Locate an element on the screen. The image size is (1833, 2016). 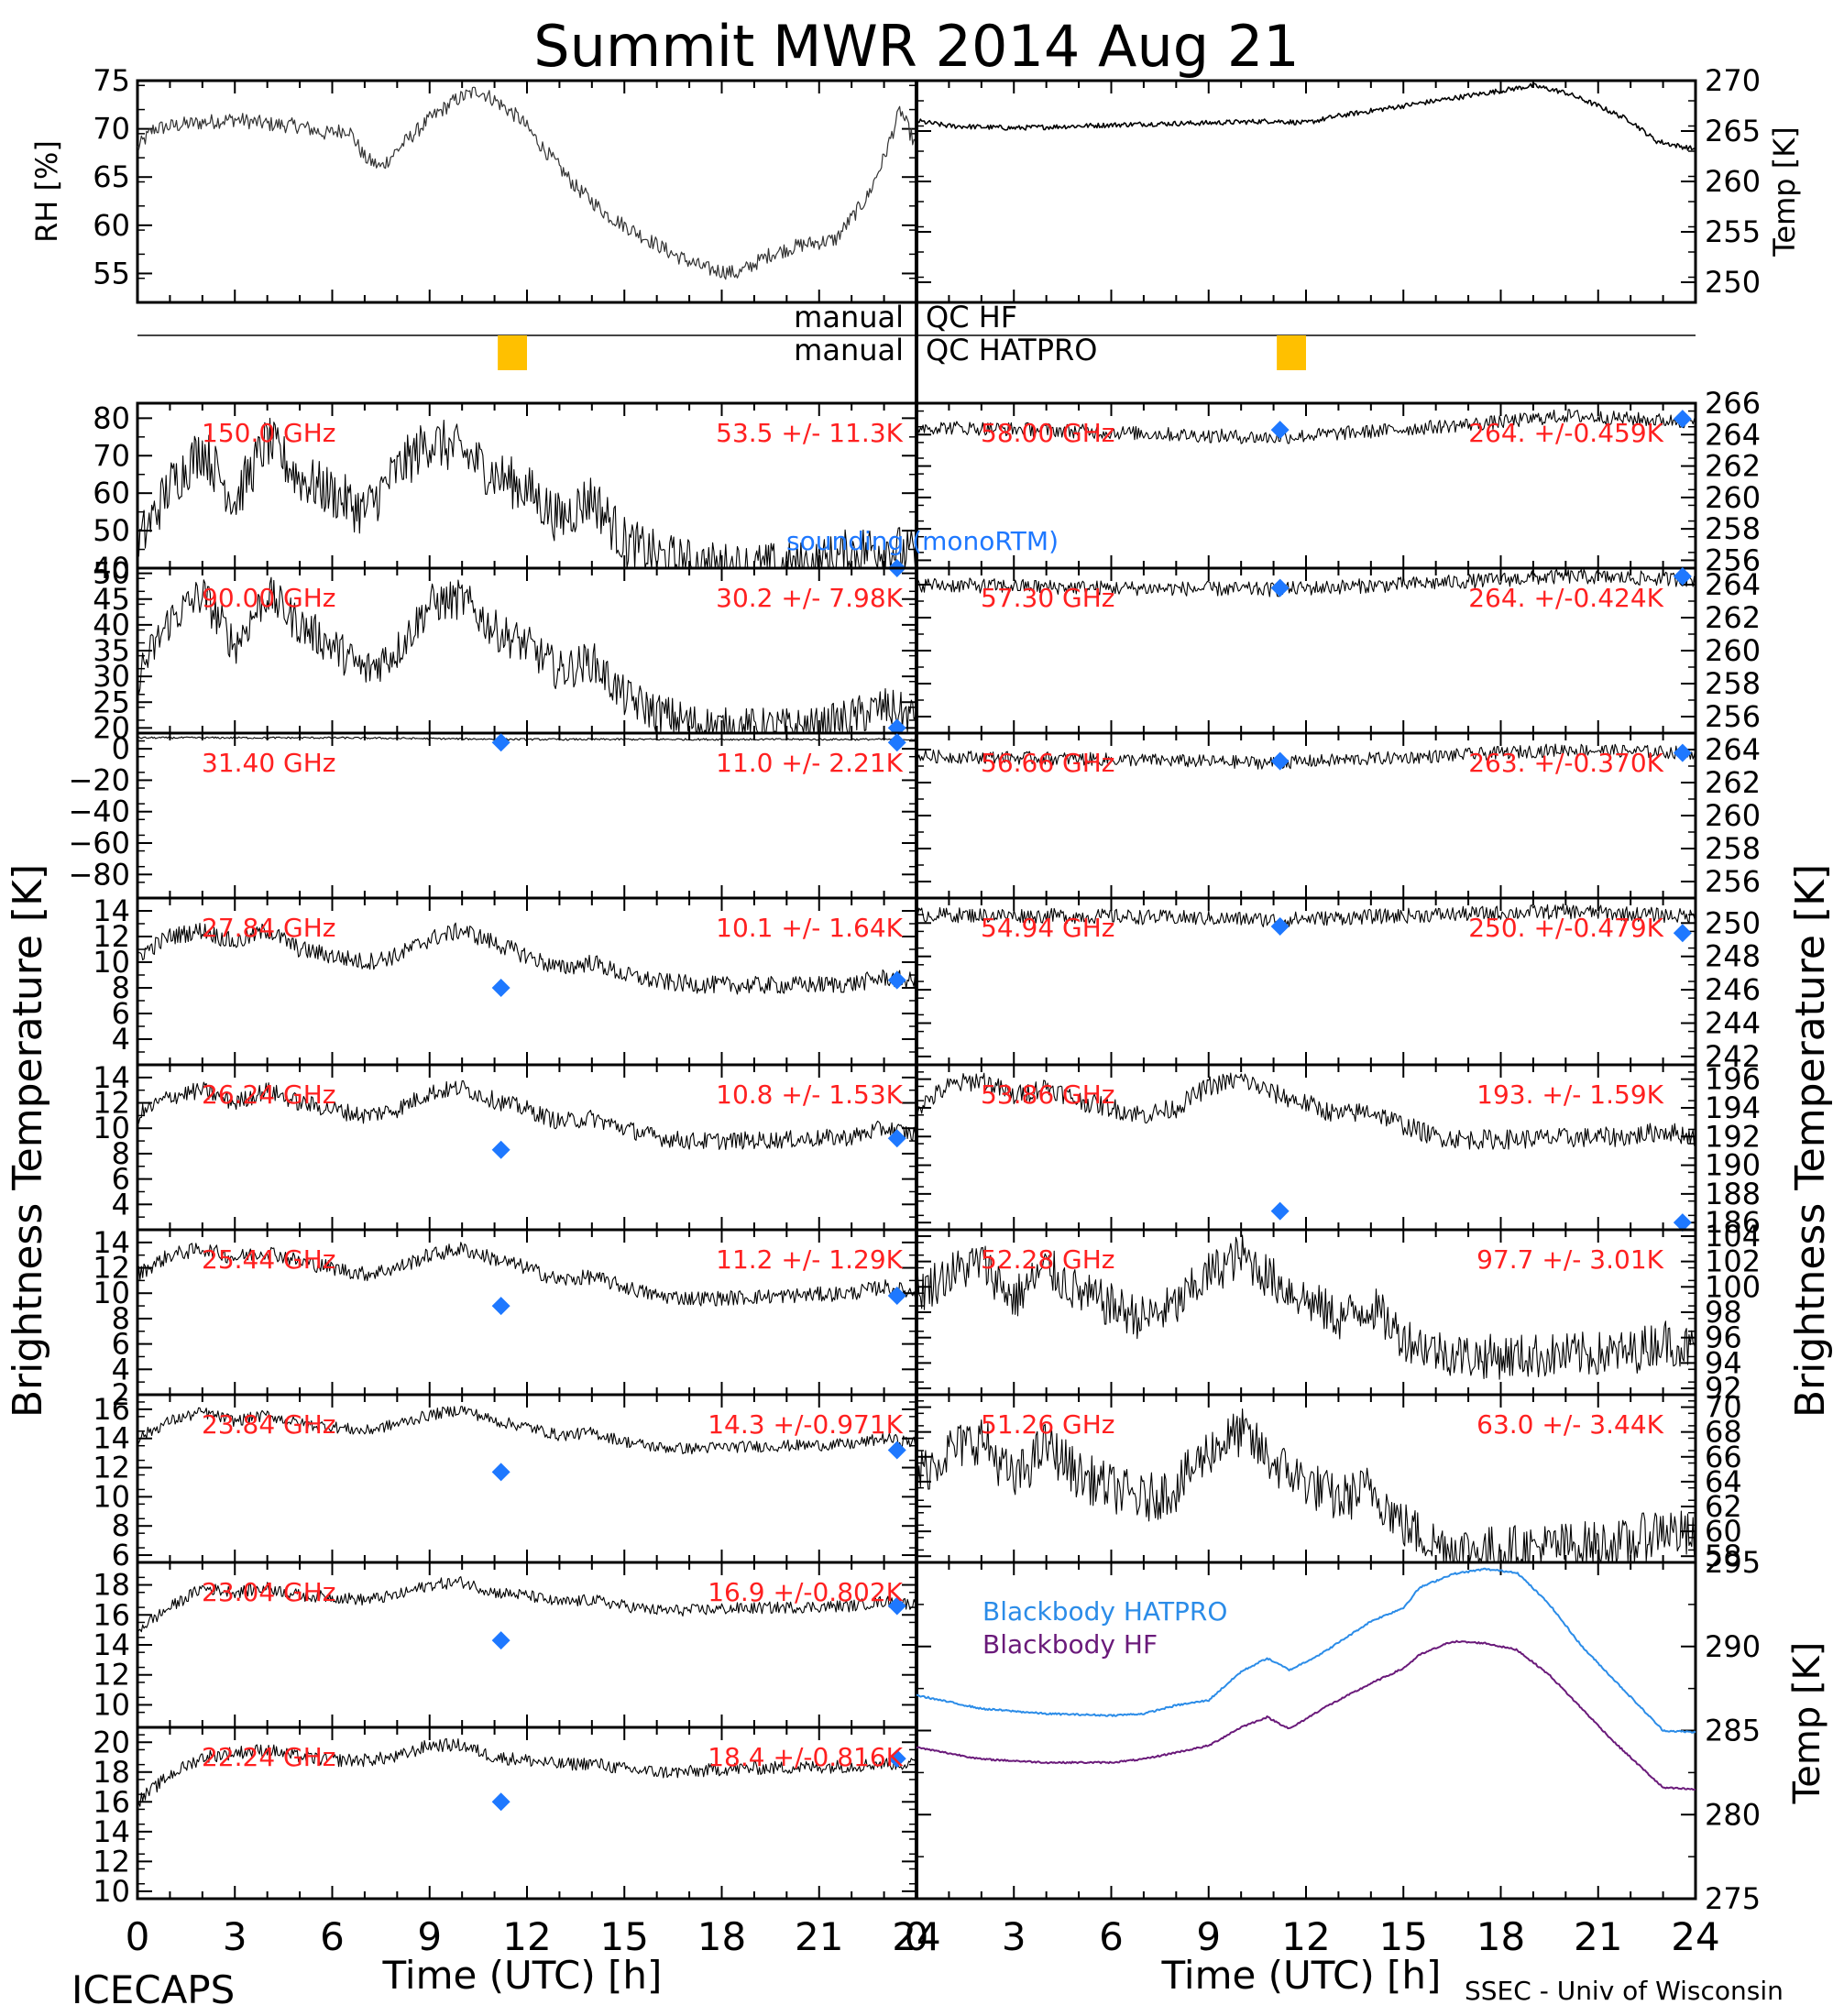
temp-panel-ytick-label: 260 is located at coordinates (1733, 181).